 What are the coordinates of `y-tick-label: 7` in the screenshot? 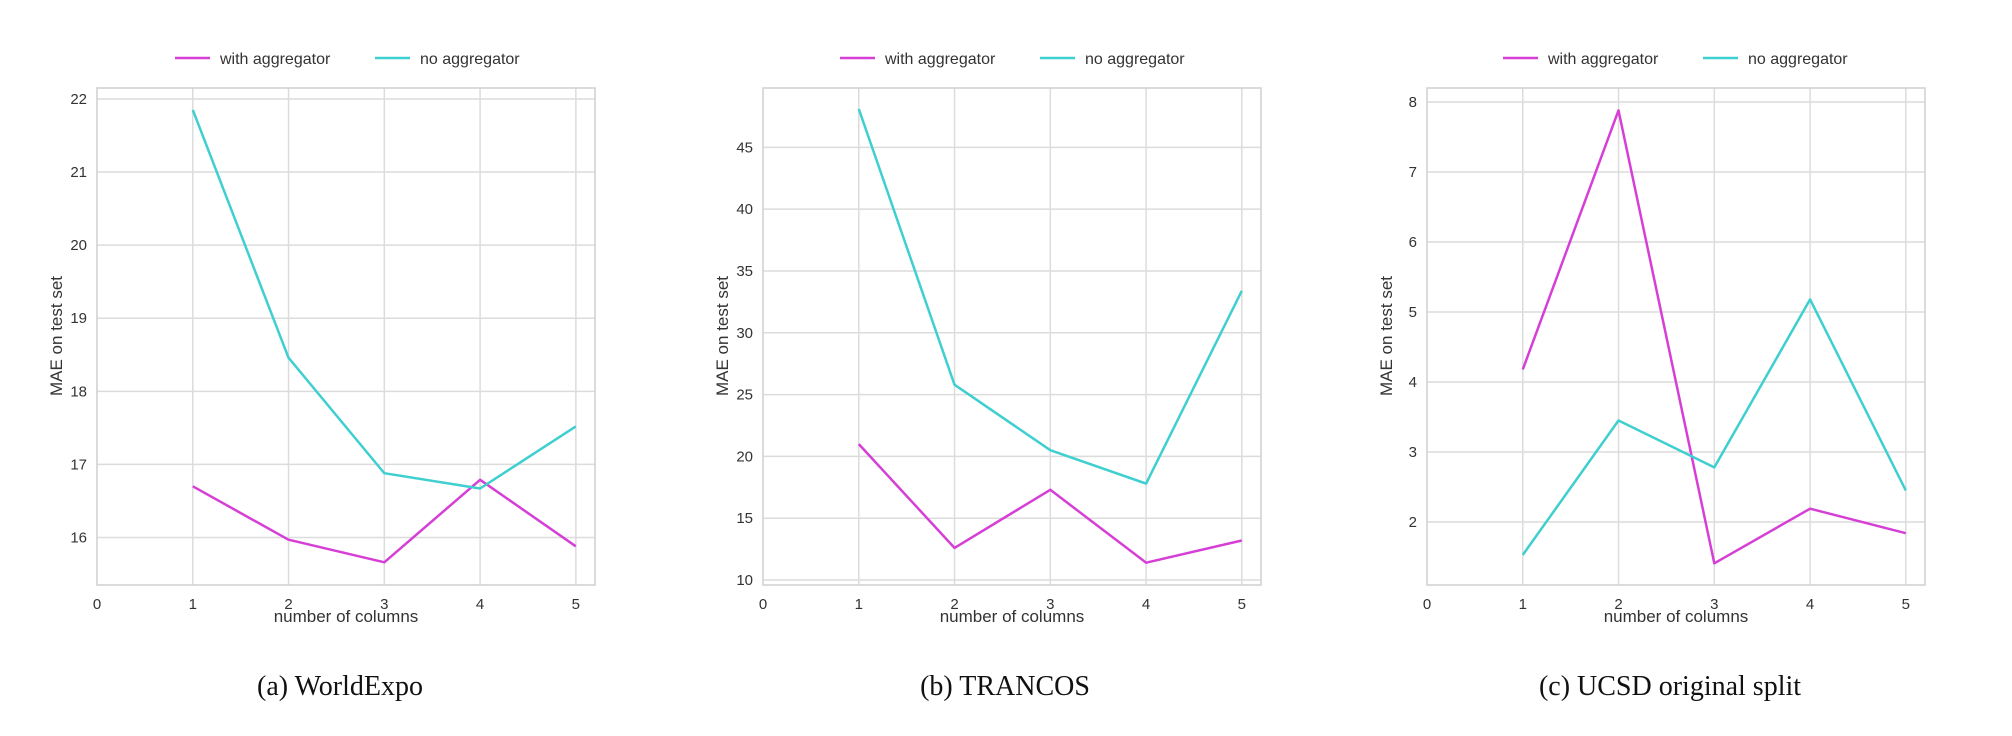 It's located at (1413, 172).